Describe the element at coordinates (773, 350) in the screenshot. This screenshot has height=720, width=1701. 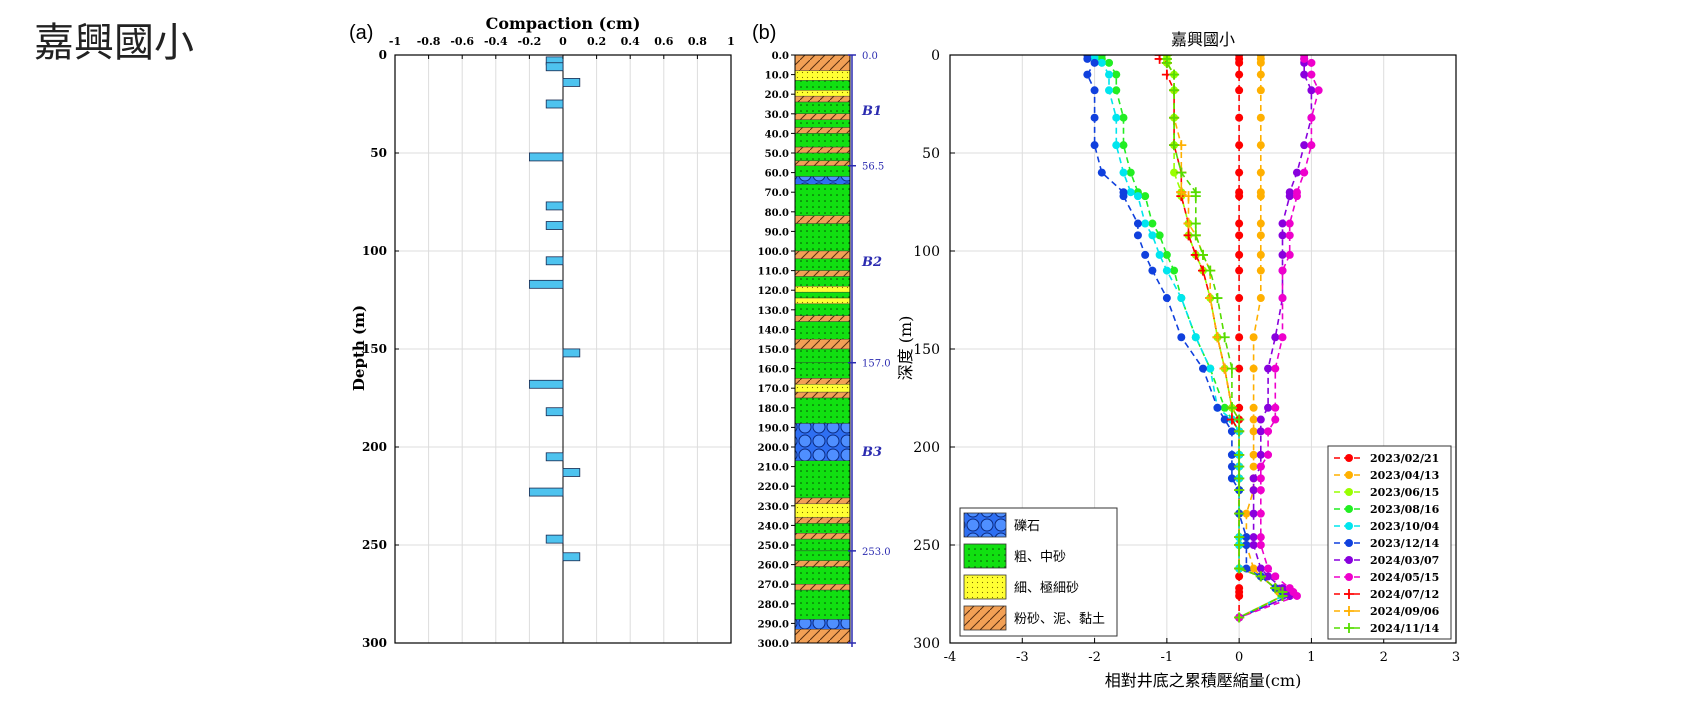
I see `depth-tick-label: 150.0` at that location.